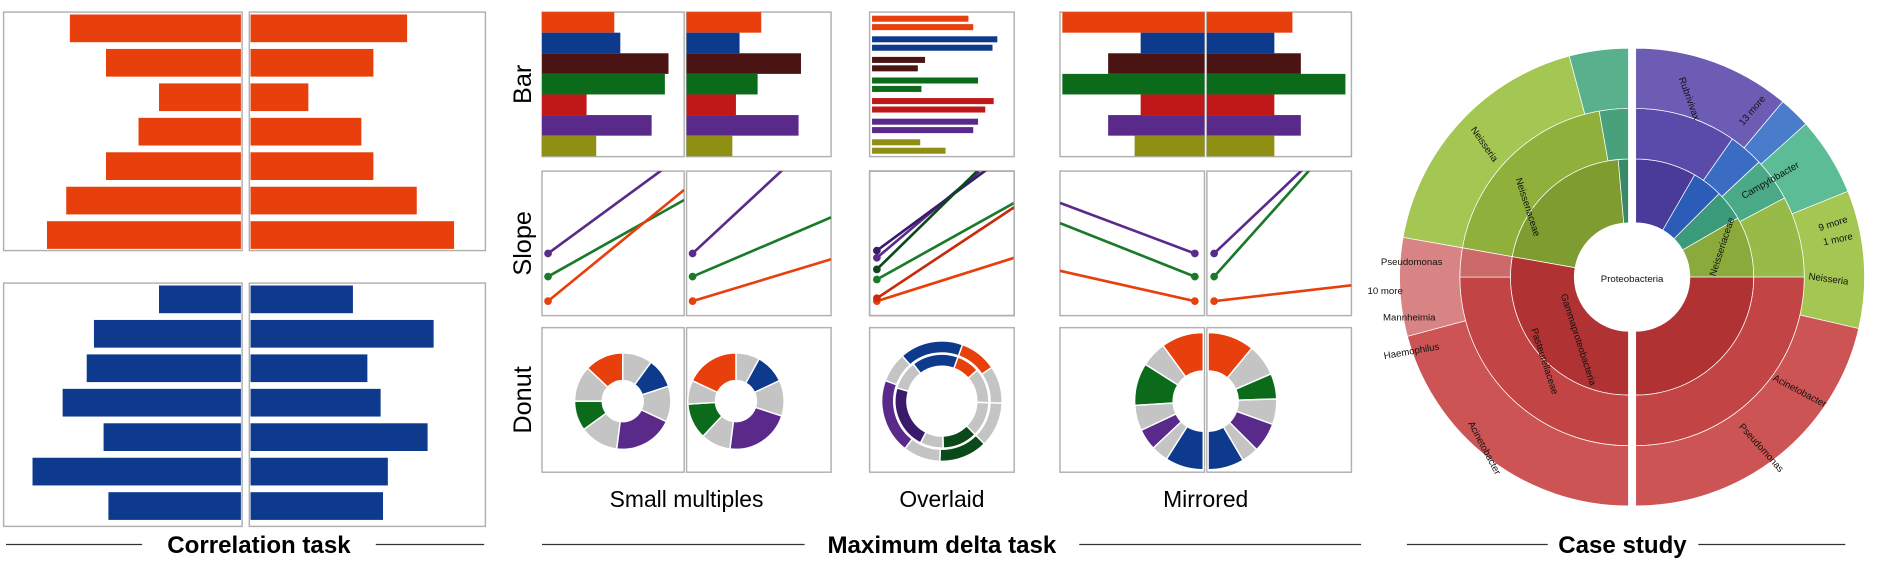 This screenshot has height=561, width=1879. I want to click on sunburst-label: Proteobacteria, so click(1632, 279).